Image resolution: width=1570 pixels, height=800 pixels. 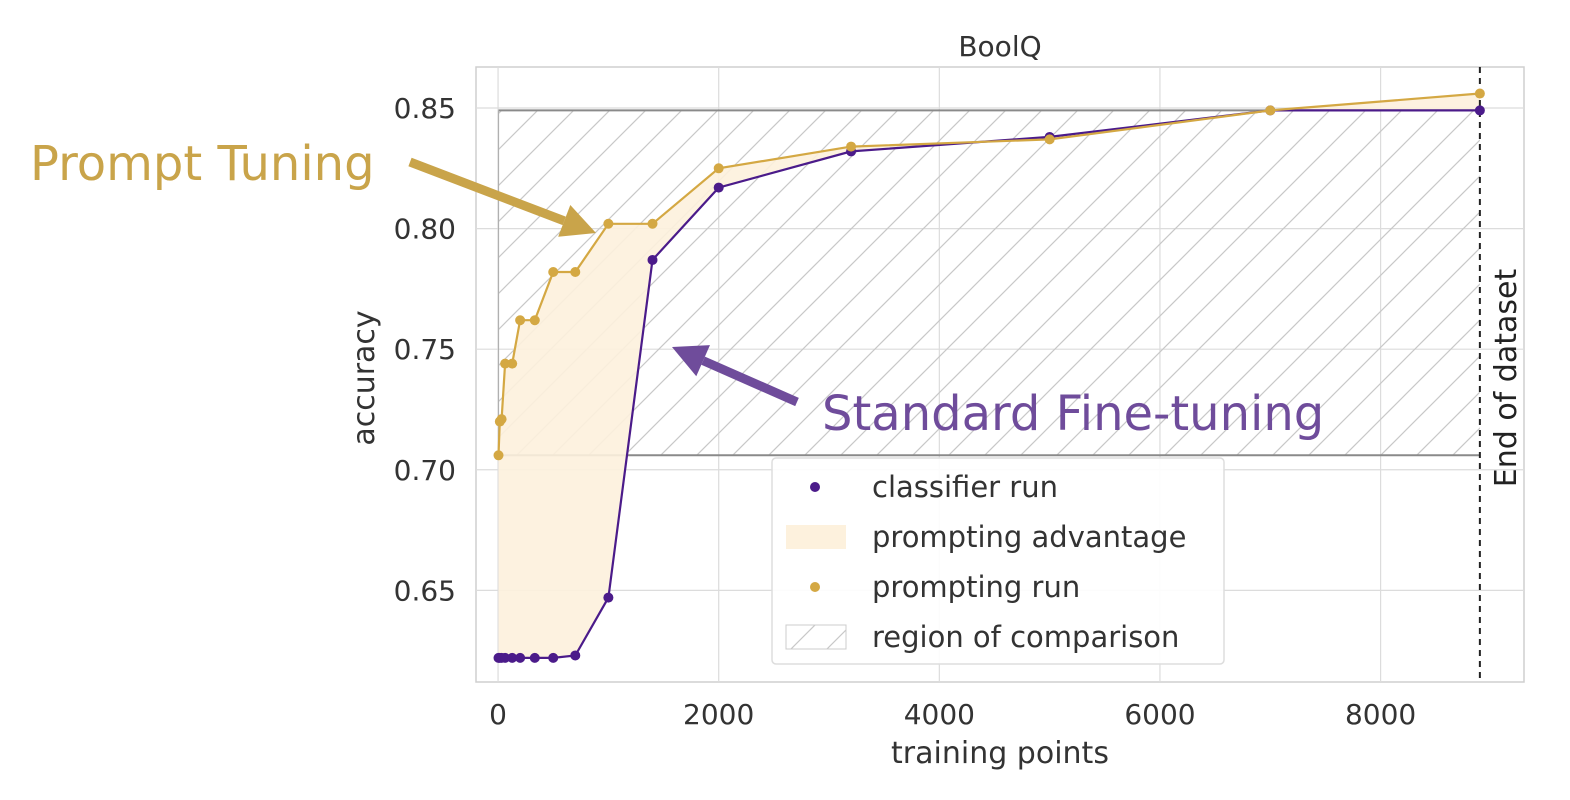 I want to click on legend-label: prompting advantage, so click(x=1029, y=537).